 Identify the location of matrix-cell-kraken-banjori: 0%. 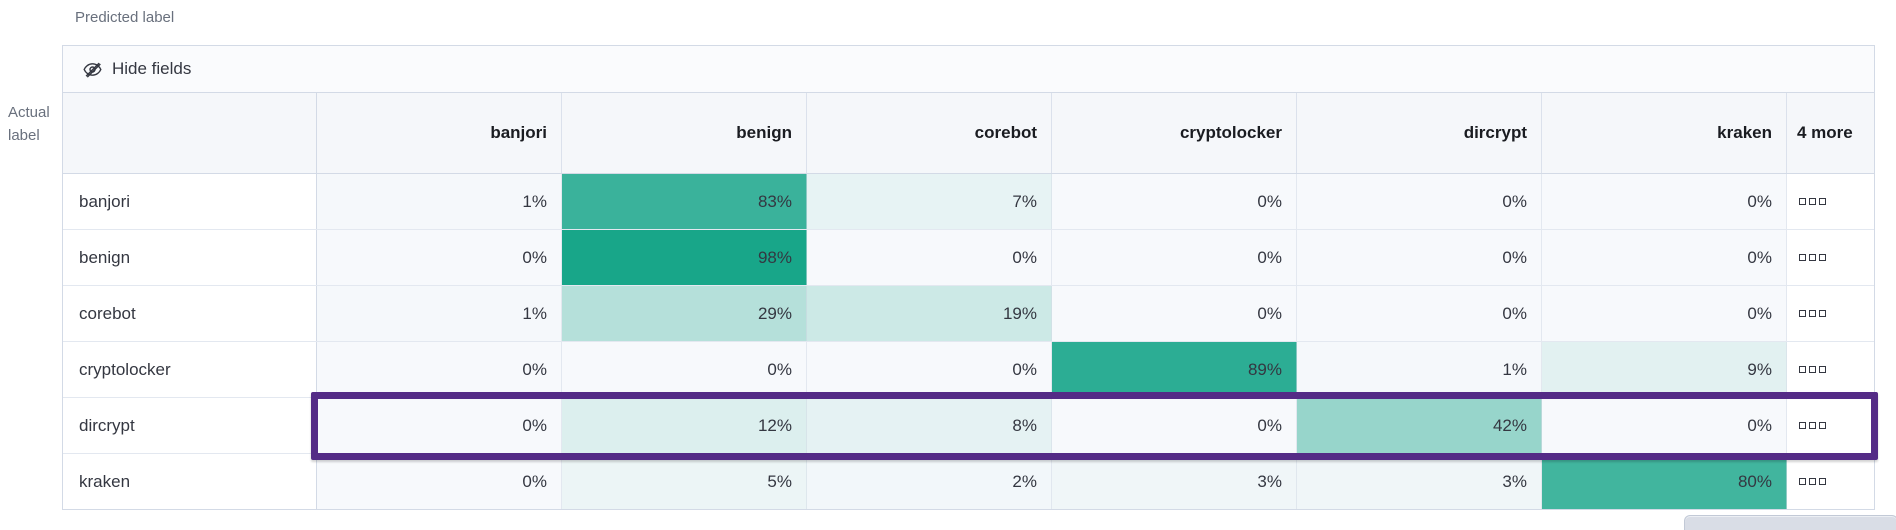
(439, 481).